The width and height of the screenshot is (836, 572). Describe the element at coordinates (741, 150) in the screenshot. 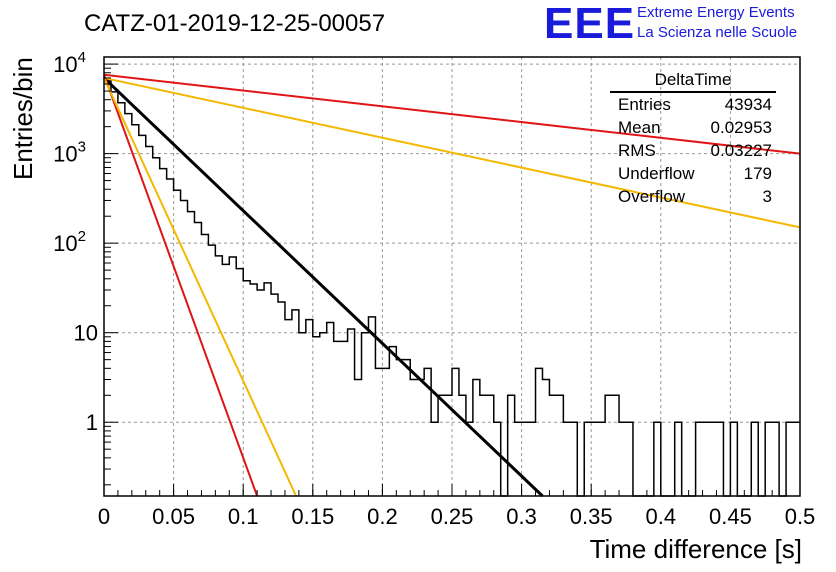

I see `stats-value: 0.03227` at that location.